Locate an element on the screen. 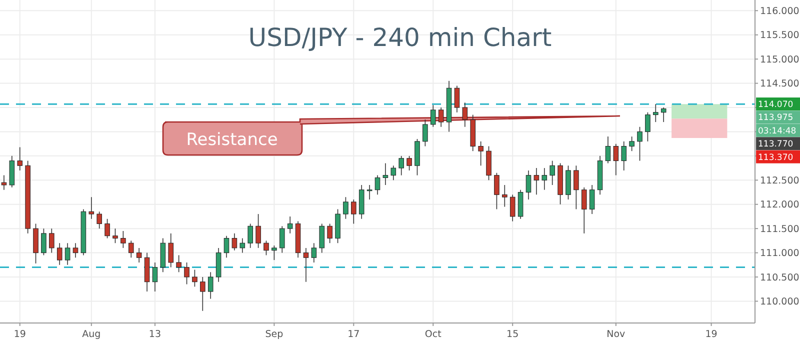 The height and width of the screenshot is (343, 800). x-tick-label: Oct is located at coordinates (433, 334).